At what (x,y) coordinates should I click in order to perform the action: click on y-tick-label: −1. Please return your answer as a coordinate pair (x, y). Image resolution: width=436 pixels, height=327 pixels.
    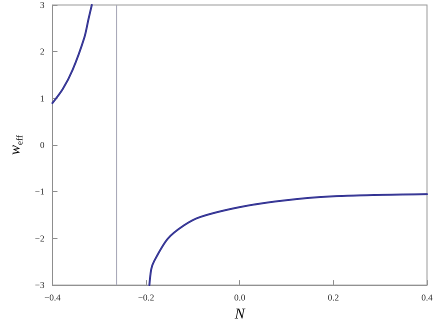
    Looking at the image, I should click on (39, 191).